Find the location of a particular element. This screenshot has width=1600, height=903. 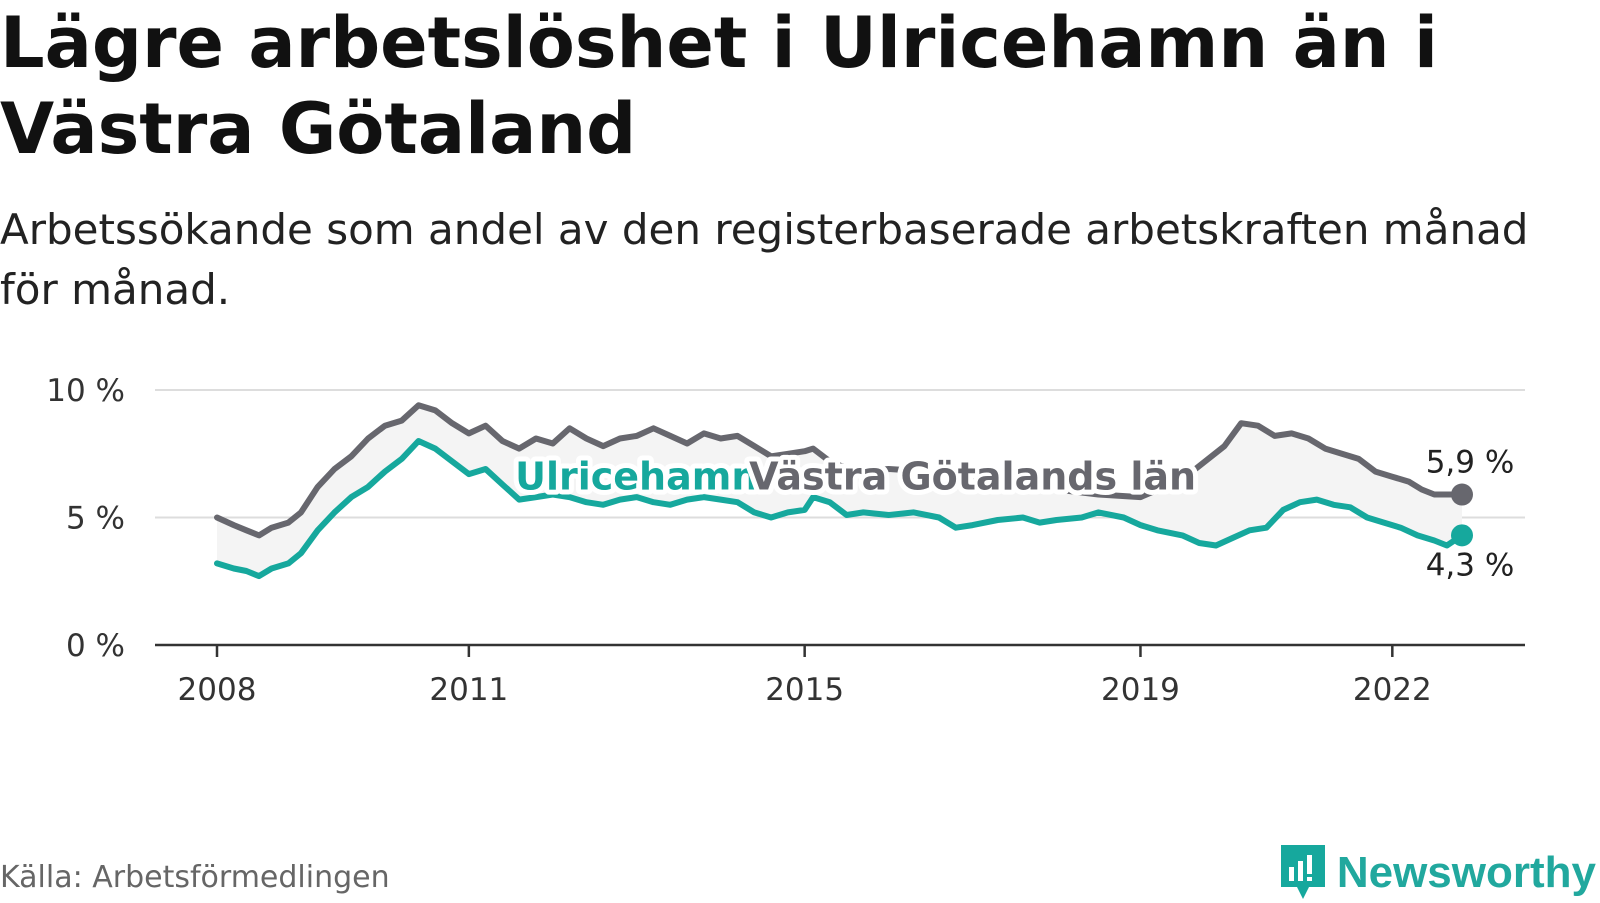

series-label-vastra-gotaland: Västra Götalands län is located at coordinates (972, 477).